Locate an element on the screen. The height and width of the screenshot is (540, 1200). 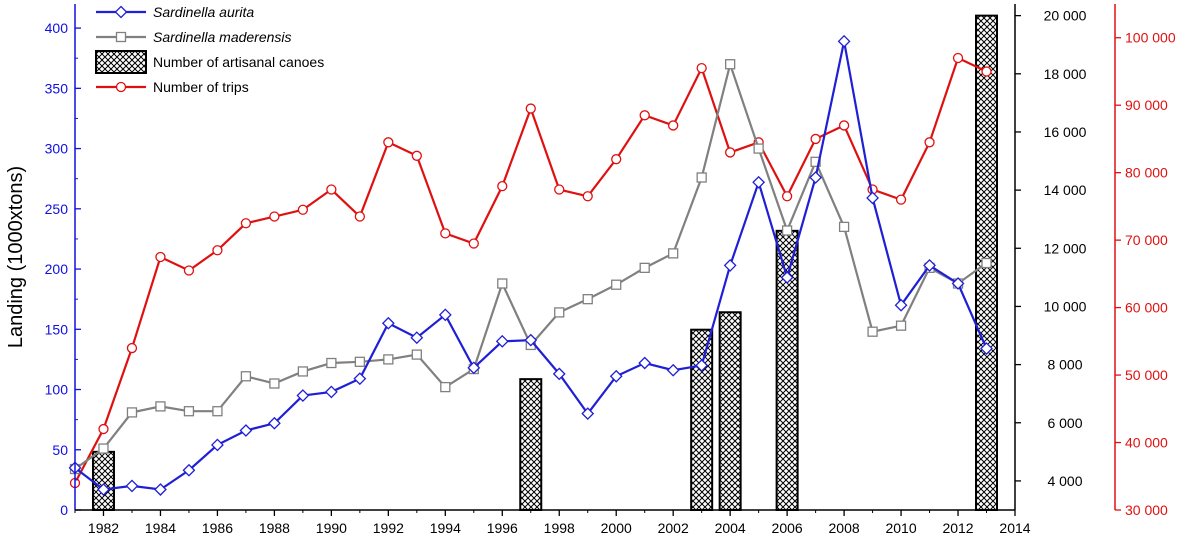
x-tick-label: 2006 is located at coordinates (787, 528).